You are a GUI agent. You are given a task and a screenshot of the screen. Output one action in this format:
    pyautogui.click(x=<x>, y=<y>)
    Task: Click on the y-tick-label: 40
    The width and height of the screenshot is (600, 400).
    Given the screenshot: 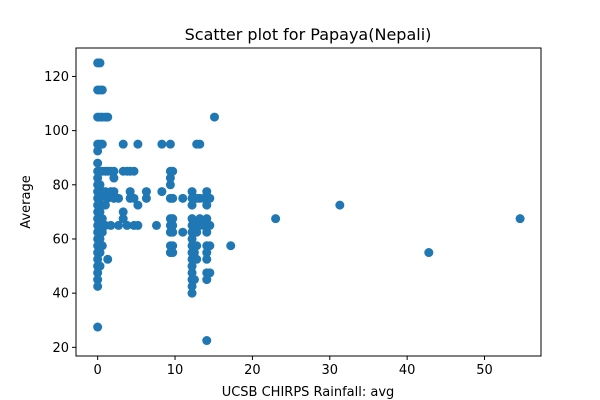 What is the action you would take?
    pyautogui.click(x=60, y=294)
    